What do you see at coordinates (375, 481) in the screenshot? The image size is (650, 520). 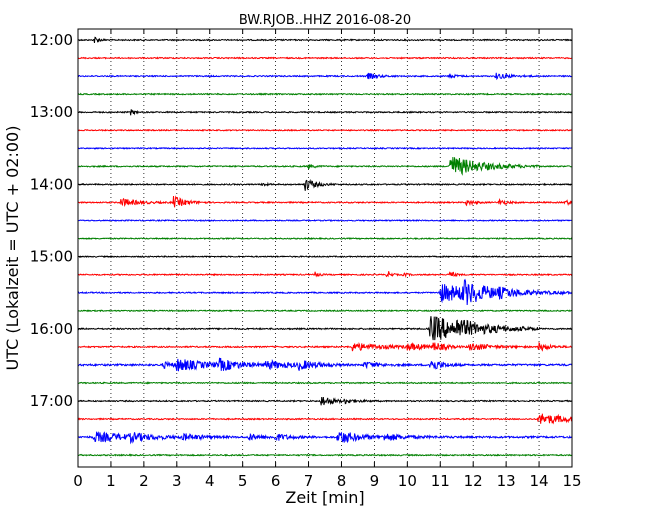 I see `x-tick-label: 9` at bounding box center [375, 481].